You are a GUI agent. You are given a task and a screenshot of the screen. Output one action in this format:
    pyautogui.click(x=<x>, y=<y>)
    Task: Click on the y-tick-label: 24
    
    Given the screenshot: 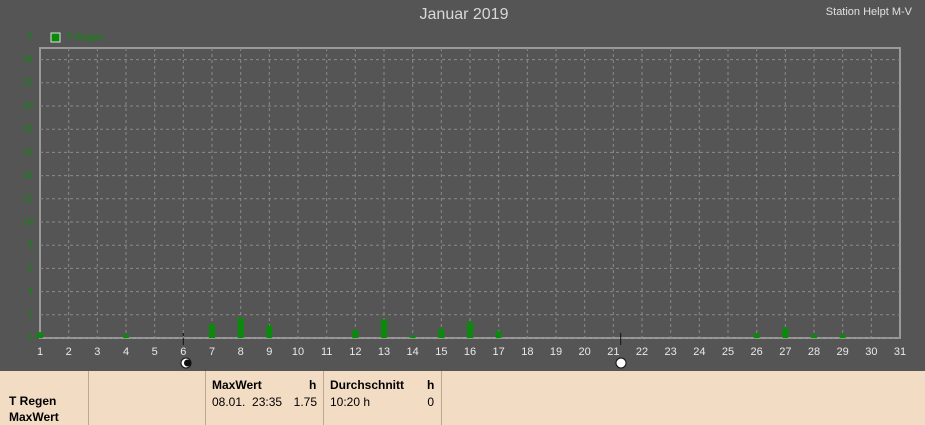 What is the action you would take?
    pyautogui.click(x=28, y=59)
    